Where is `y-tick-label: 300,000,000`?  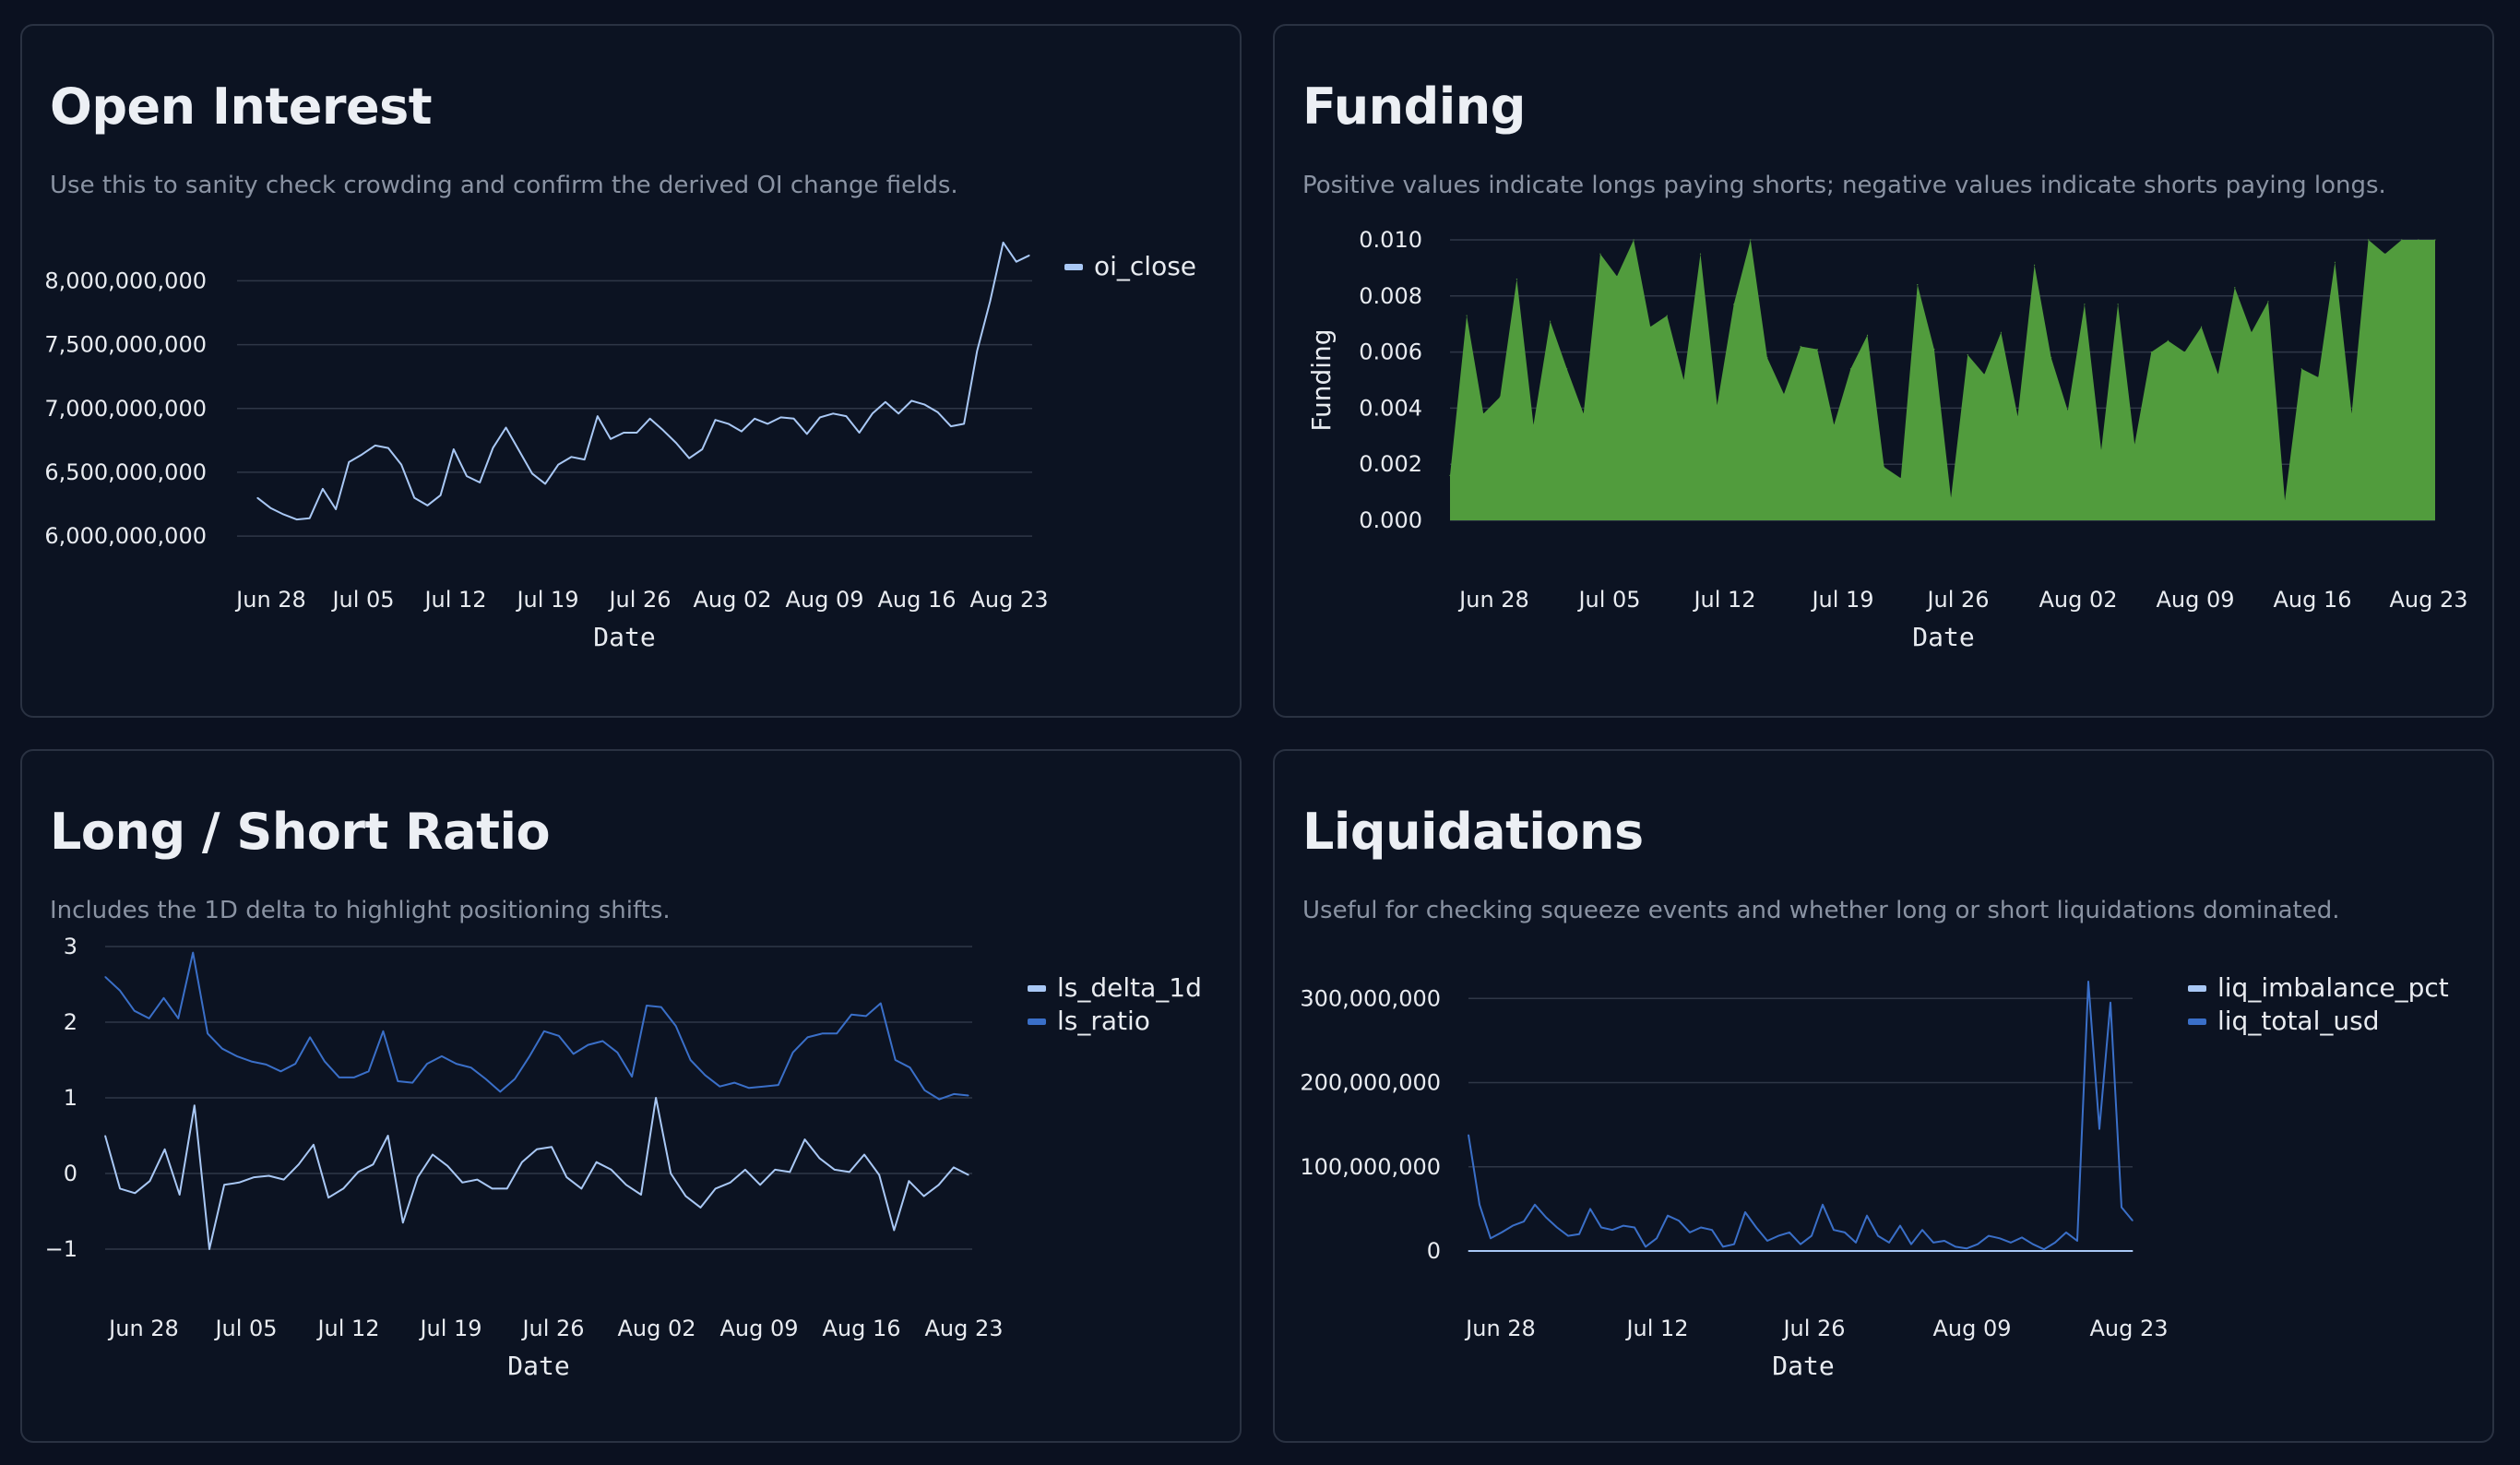
y-tick-label: 300,000,000 is located at coordinates (1370, 998).